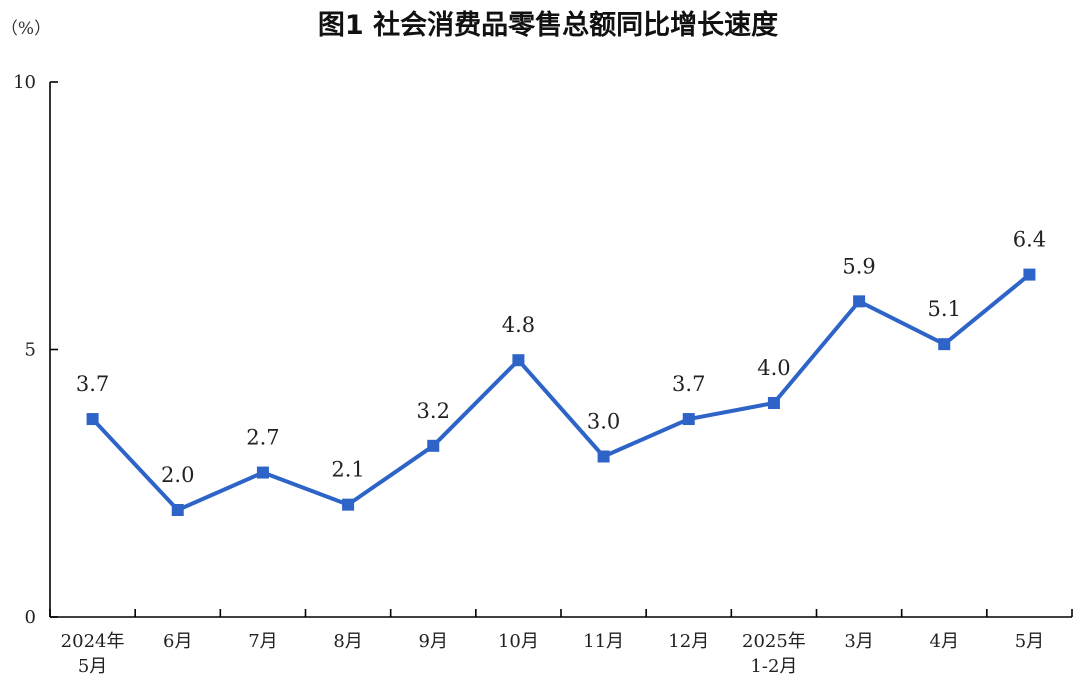  What do you see at coordinates (262, 438) in the screenshot?
I see `data-label: 2.7` at bounding box center [262, 438].